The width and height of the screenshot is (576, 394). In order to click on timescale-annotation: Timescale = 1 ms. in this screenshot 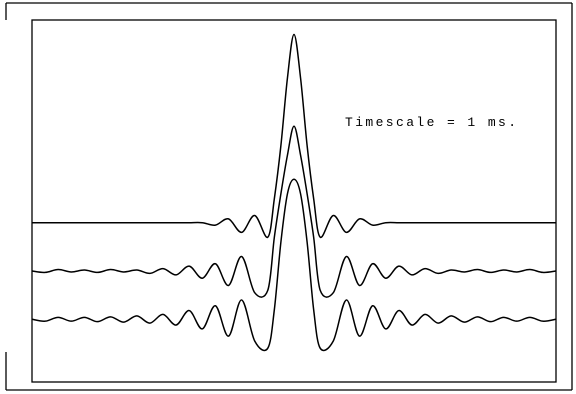, I will do `click(431, 122)`.